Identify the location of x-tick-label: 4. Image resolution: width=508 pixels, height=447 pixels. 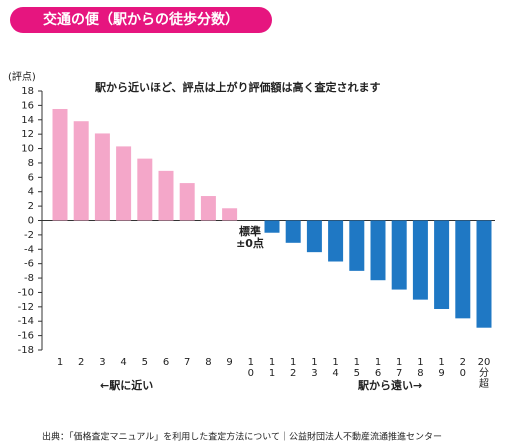
(123, 362).